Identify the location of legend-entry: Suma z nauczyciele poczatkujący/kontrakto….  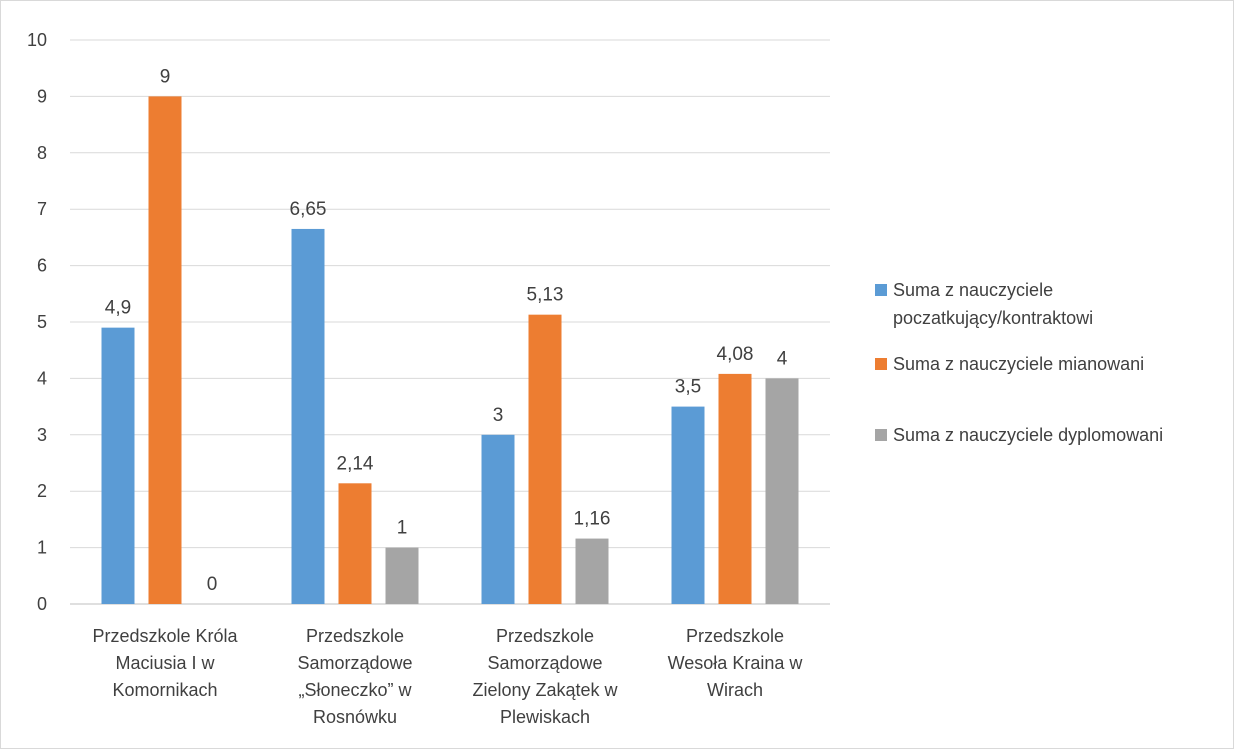
(993, 304).